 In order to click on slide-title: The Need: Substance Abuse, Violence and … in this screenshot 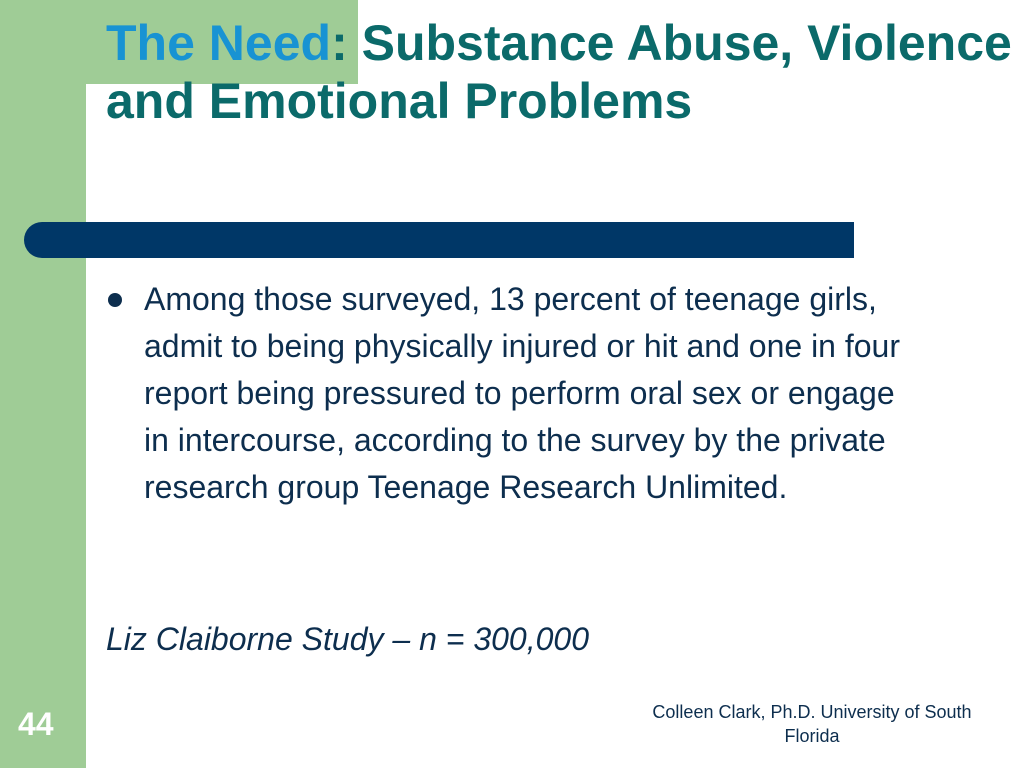, I will do `click(565, 72)`.